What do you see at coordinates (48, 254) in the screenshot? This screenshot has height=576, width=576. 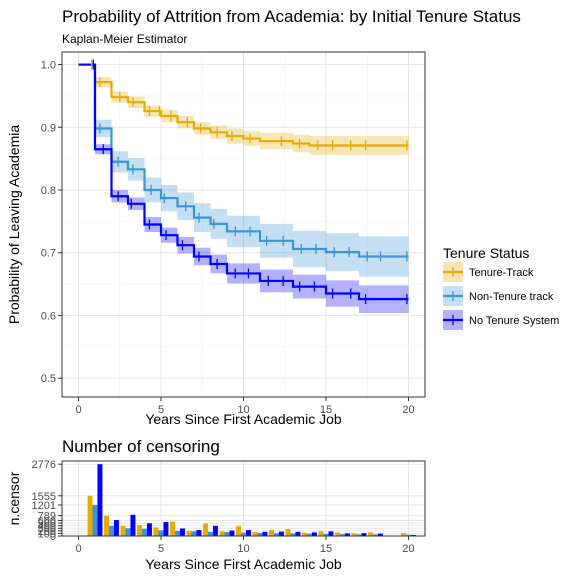 I see `km-y-tick-label: 0.7` at bounding box center [48, 254].